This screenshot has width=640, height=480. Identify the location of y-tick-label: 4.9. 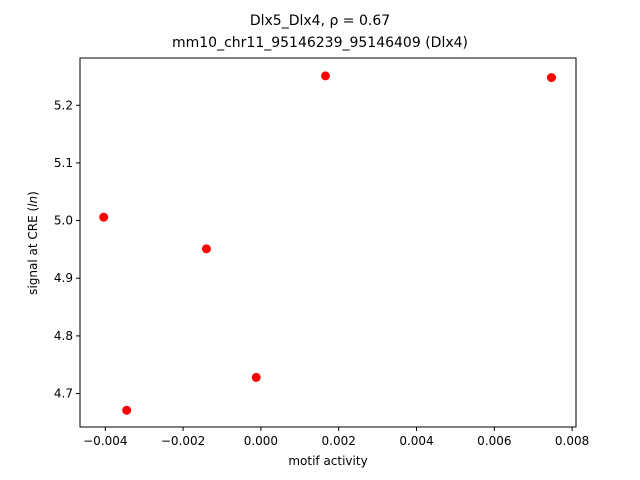
(63, 278).